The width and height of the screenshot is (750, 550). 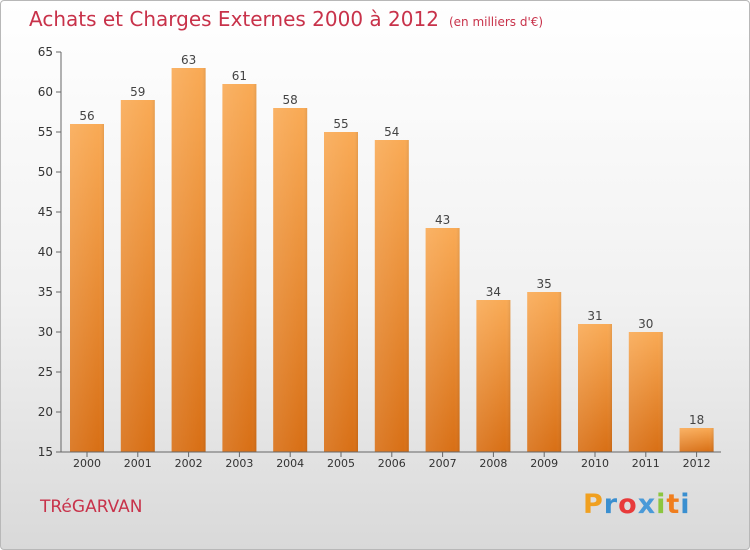 What do you see at coordinates (45, 172) in the screenshot?
I see `y-tick-label-50: 50` at bounding box center [45, 172].